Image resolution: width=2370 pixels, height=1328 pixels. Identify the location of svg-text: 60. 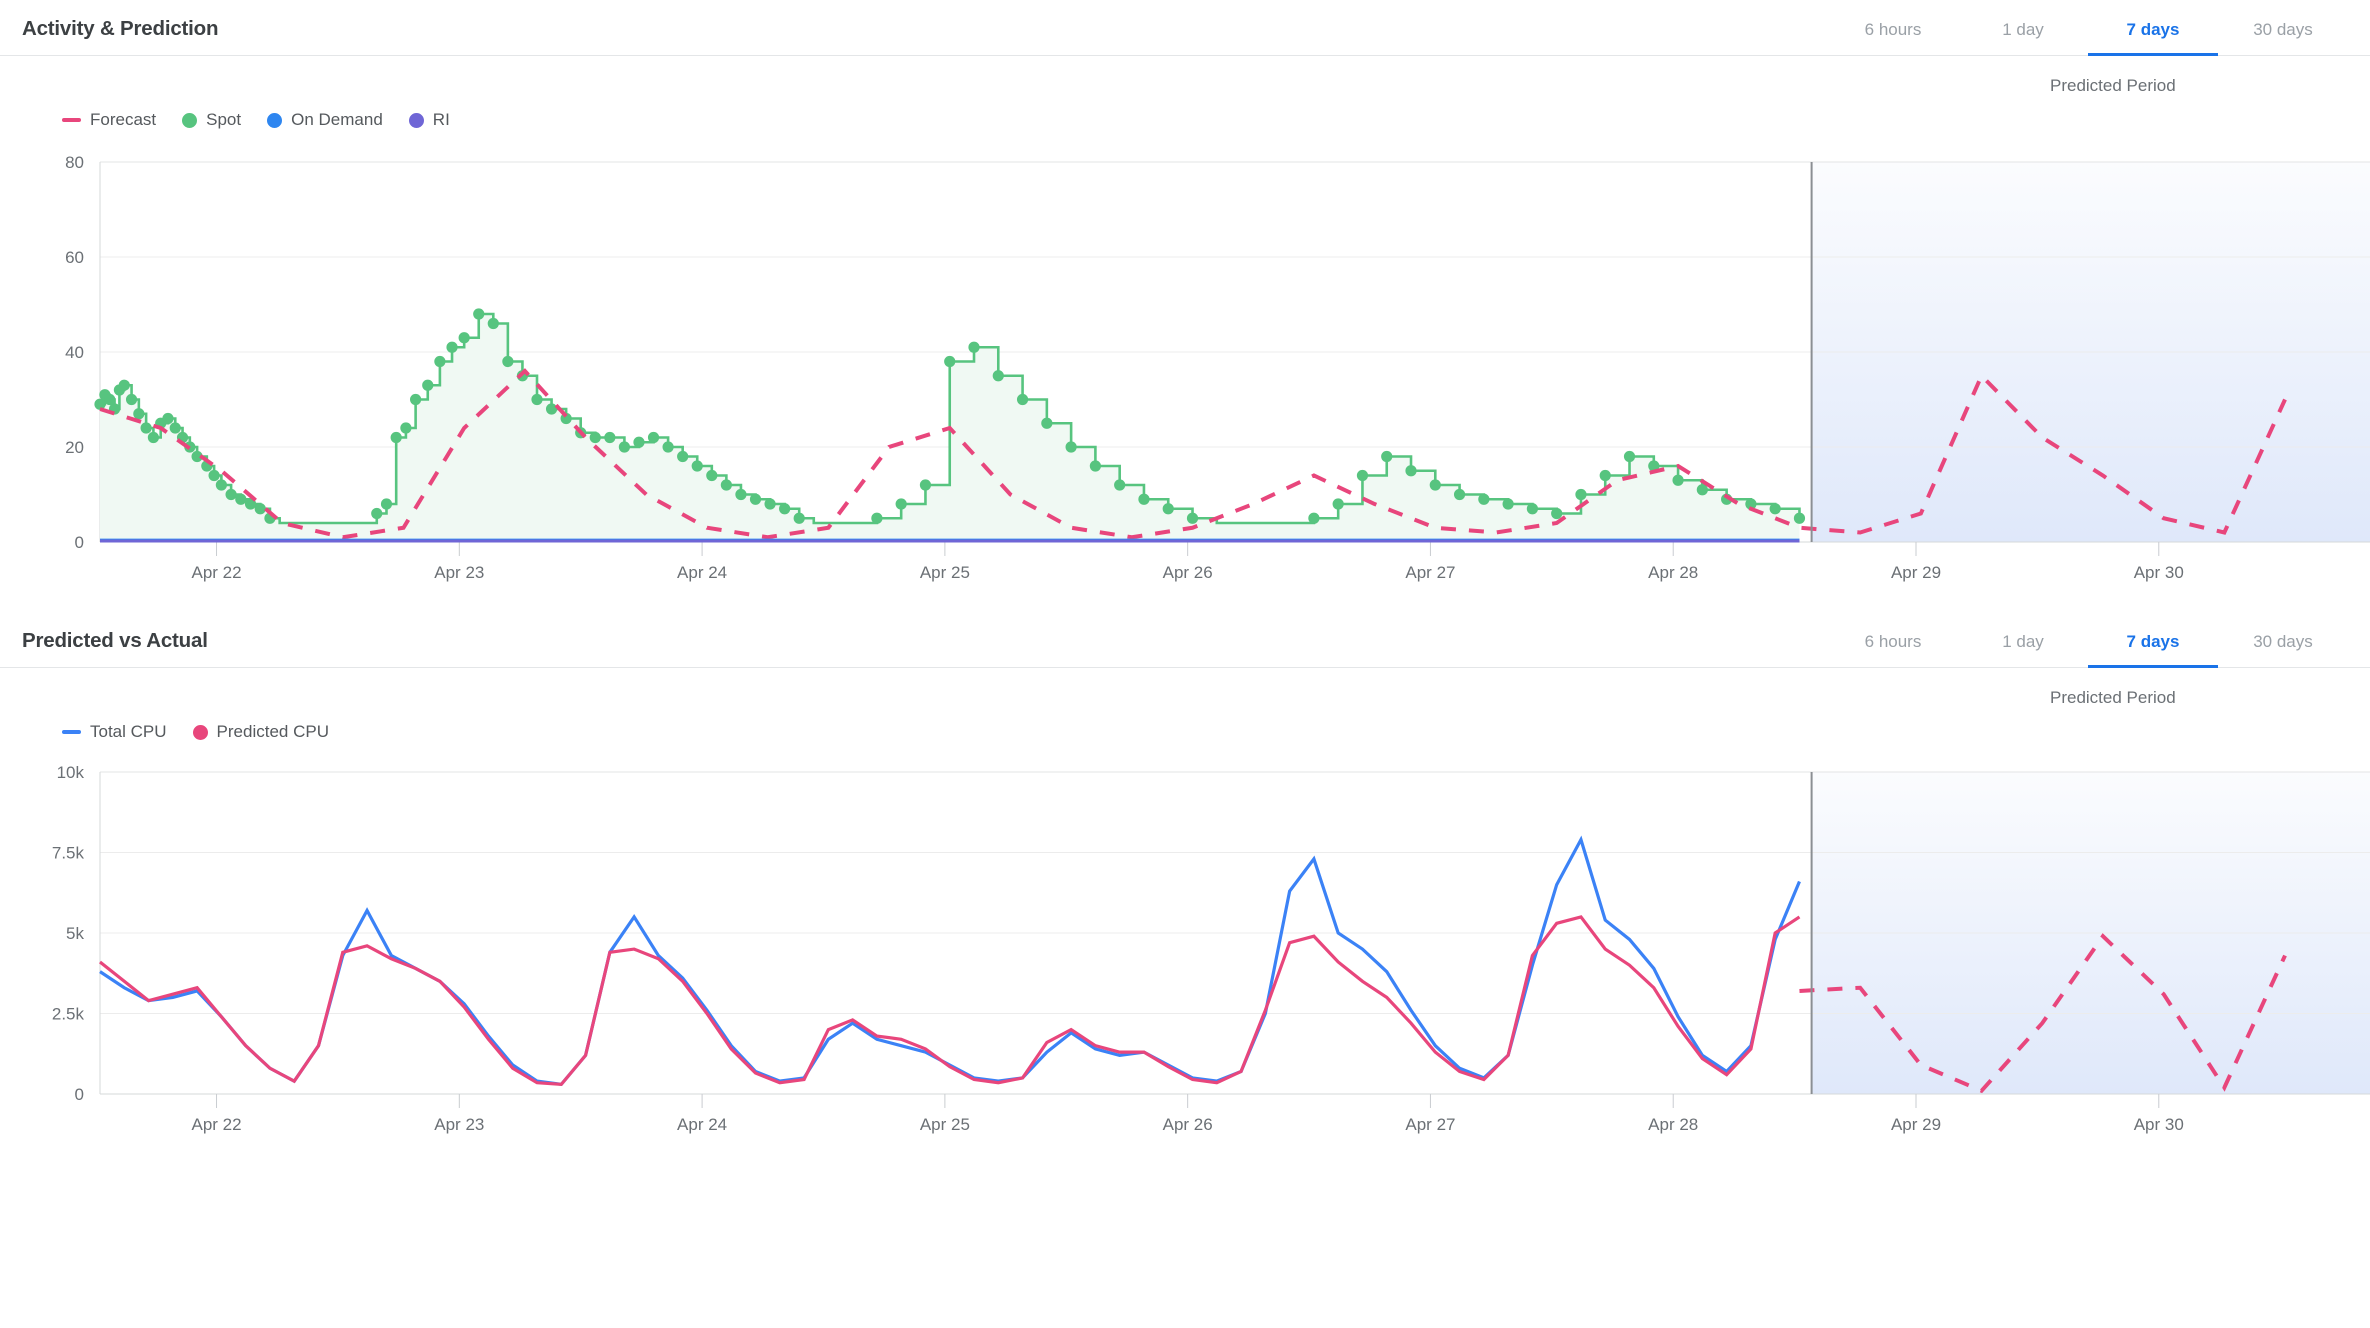
(74, 257).